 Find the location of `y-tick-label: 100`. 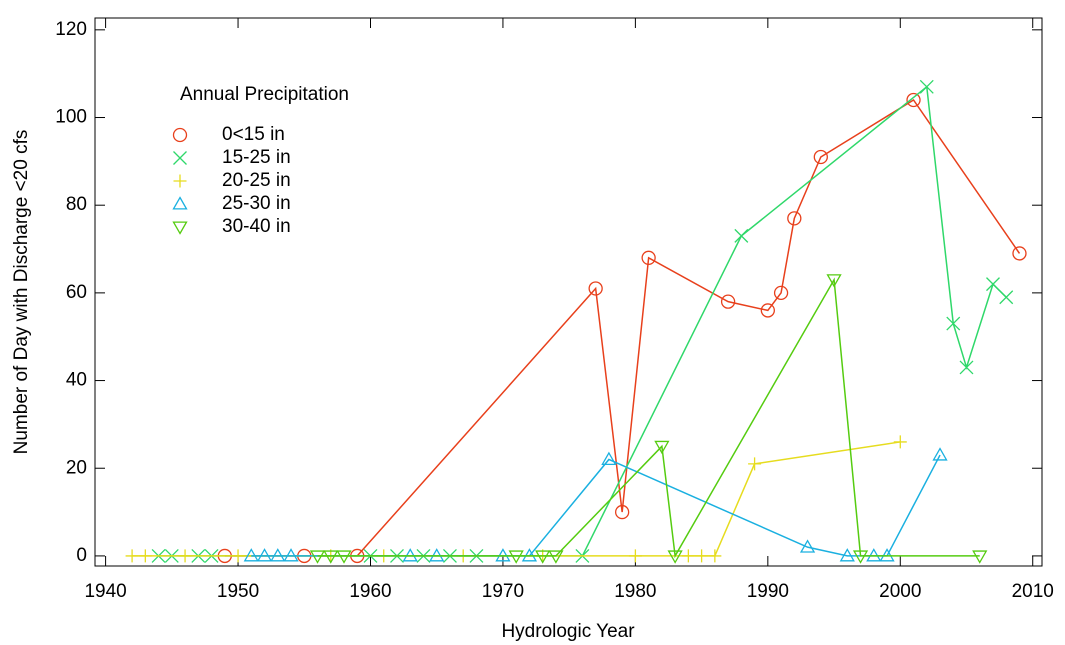

y-tick-label: 100 is located at coordinates (71, 117).